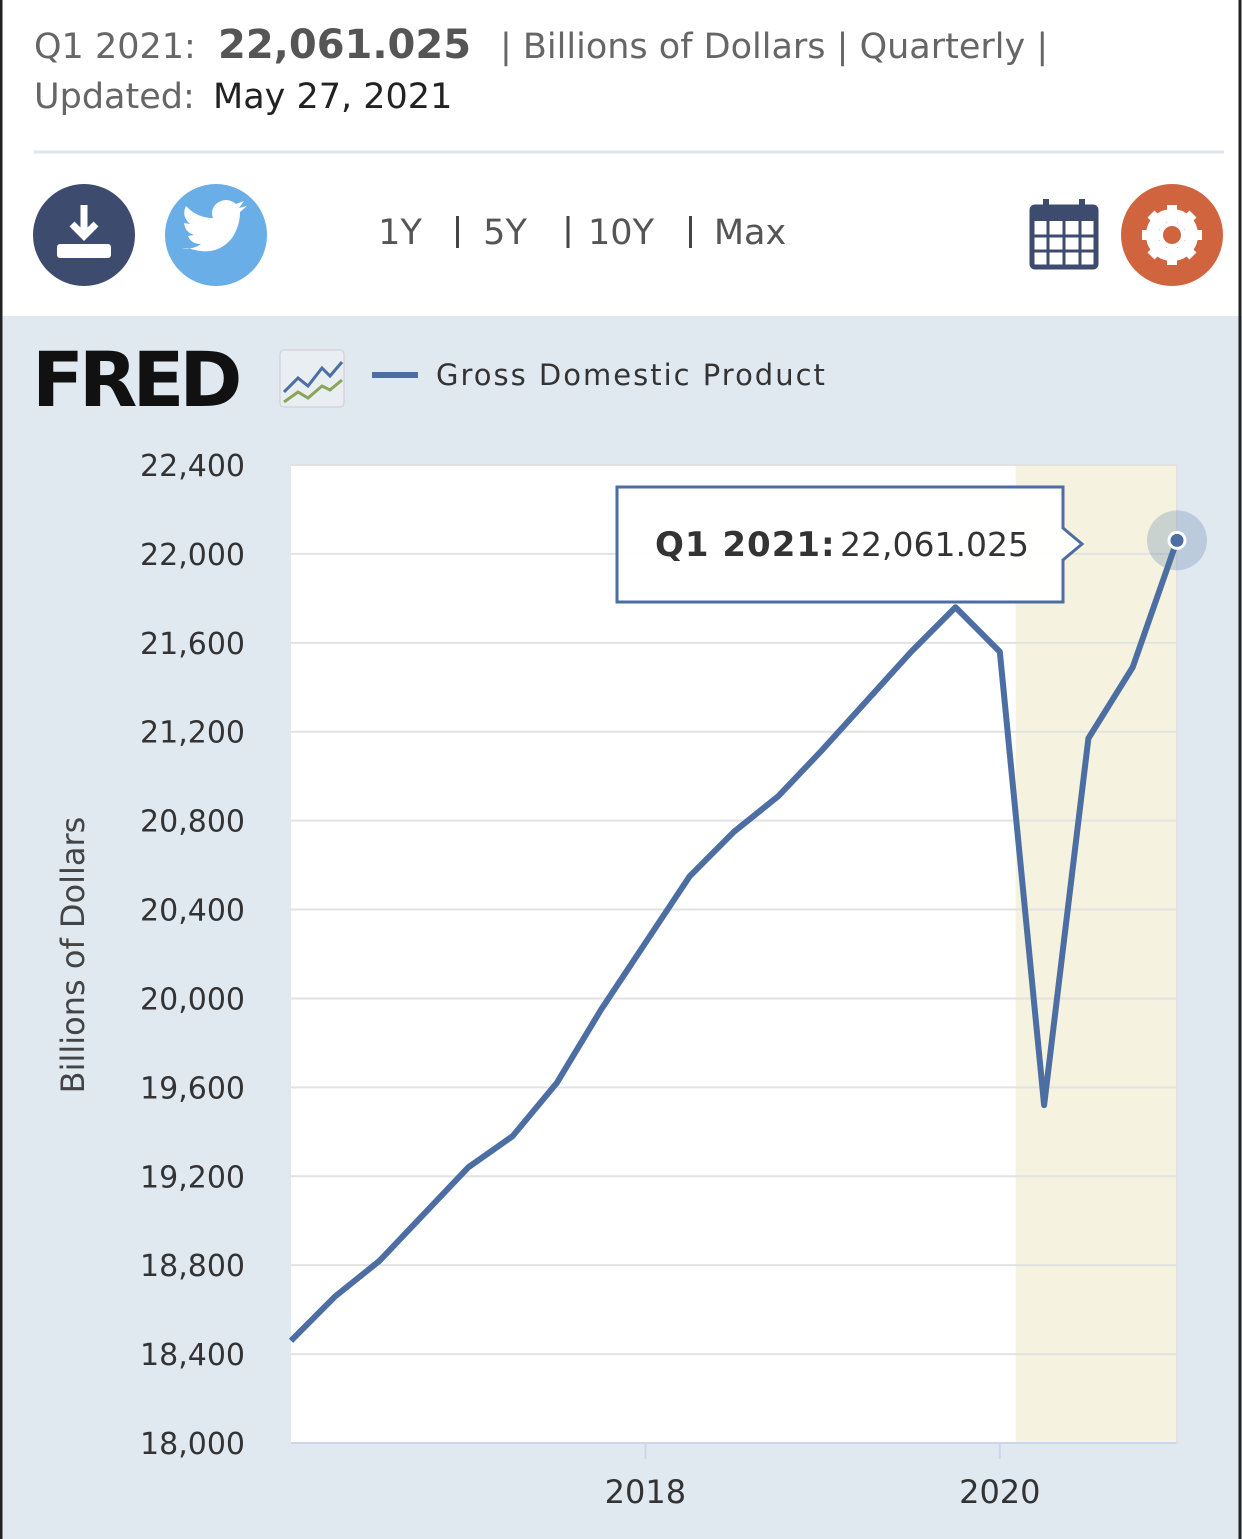  I want to click on twitter-button, so click(216, 235).